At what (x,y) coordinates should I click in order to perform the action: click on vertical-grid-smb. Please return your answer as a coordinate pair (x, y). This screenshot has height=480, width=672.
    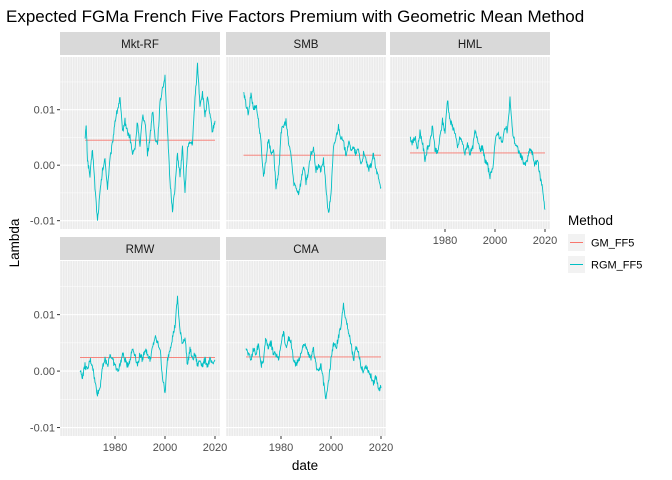
    Looking at the image, I should click on (306, 143).